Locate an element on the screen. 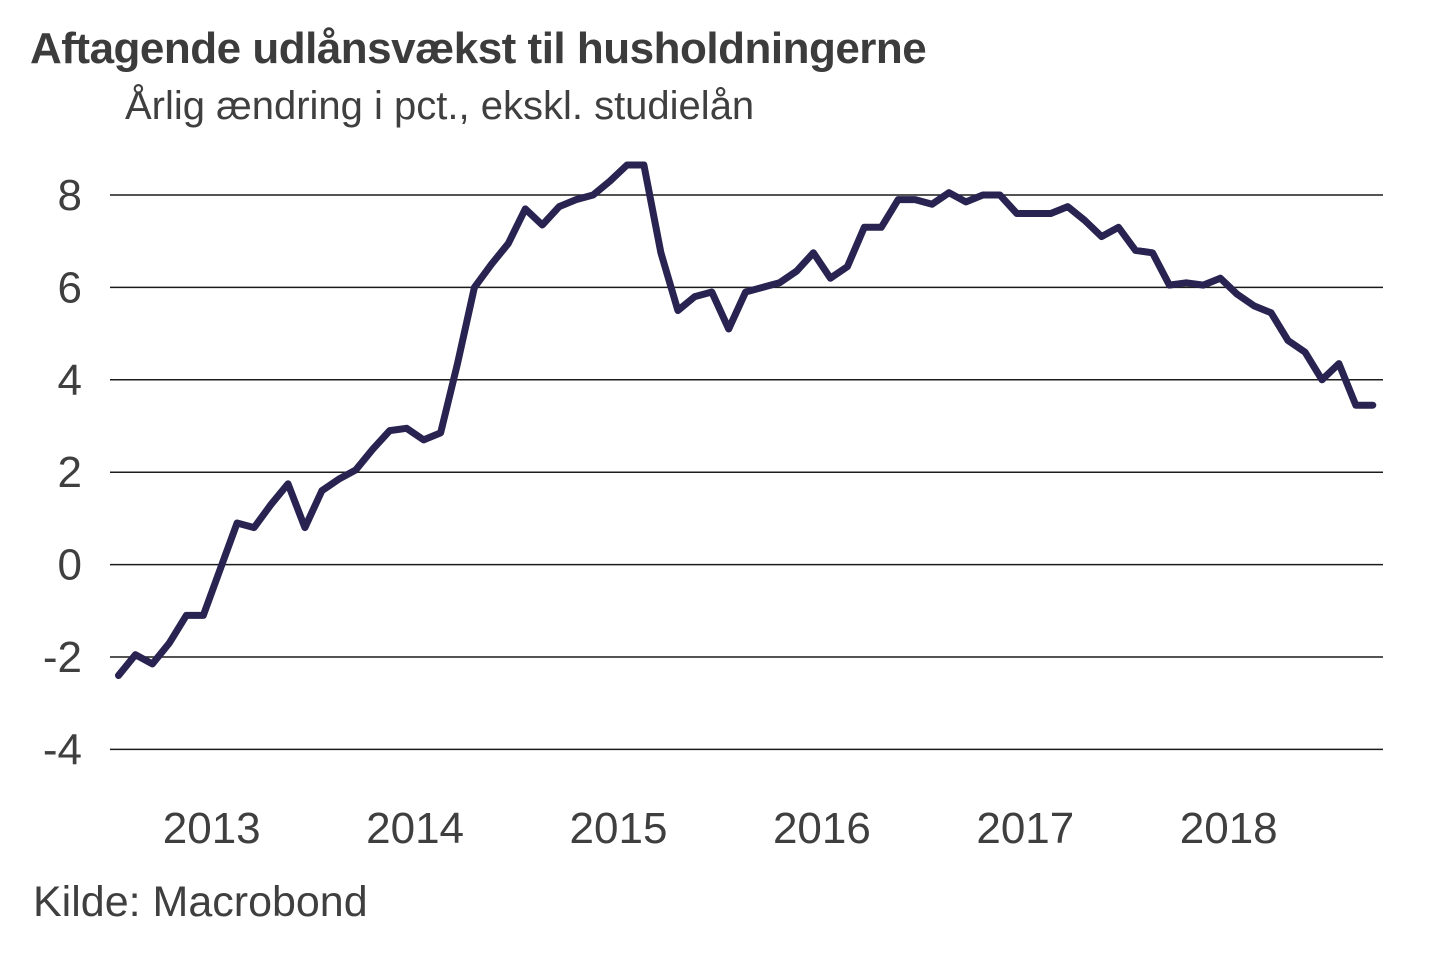  y-tick-label-0: 0 is located at coordinates (70, 565).